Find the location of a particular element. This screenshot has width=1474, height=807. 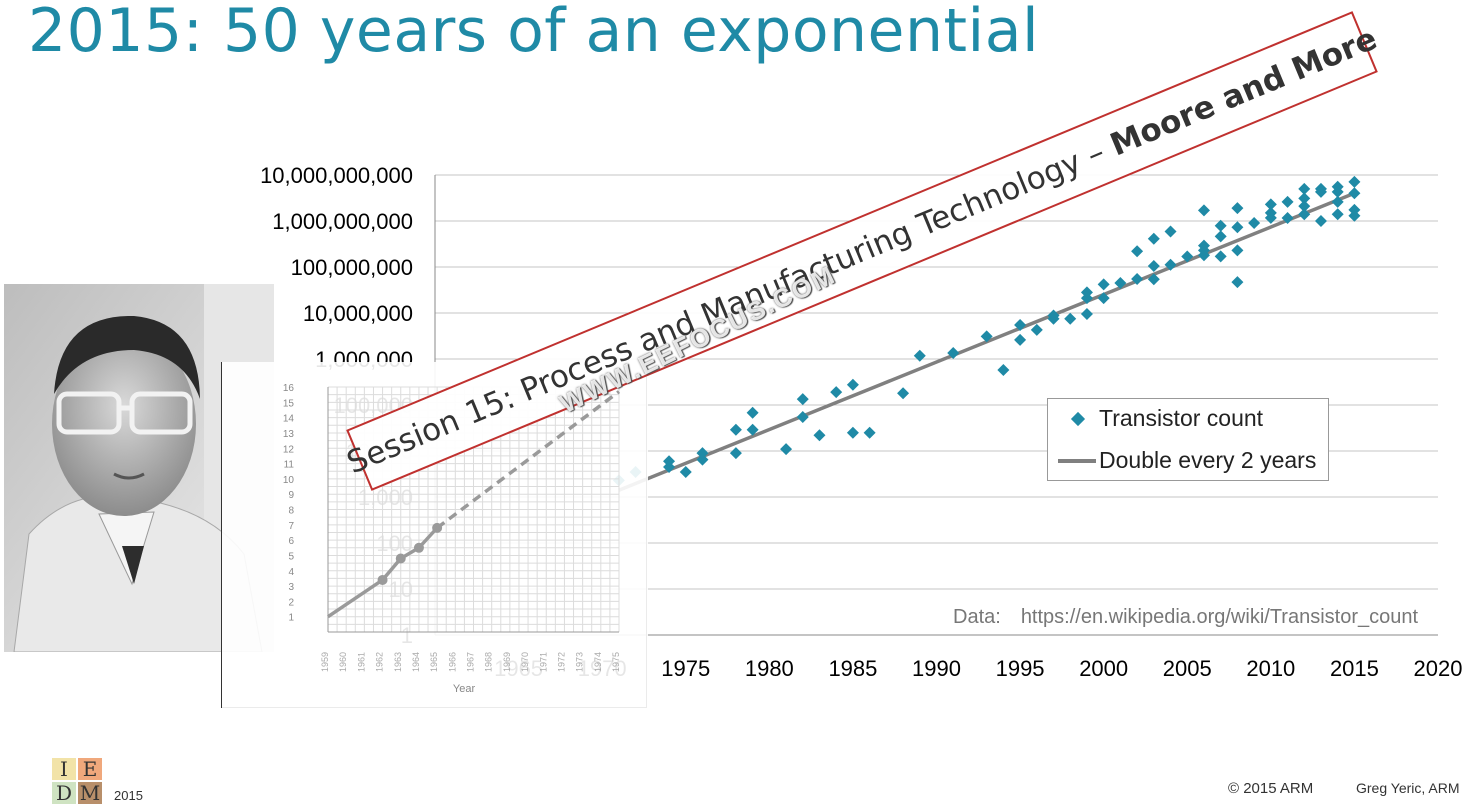

inset-x-tick-label: 1970 is located at coordinates (525, 662).